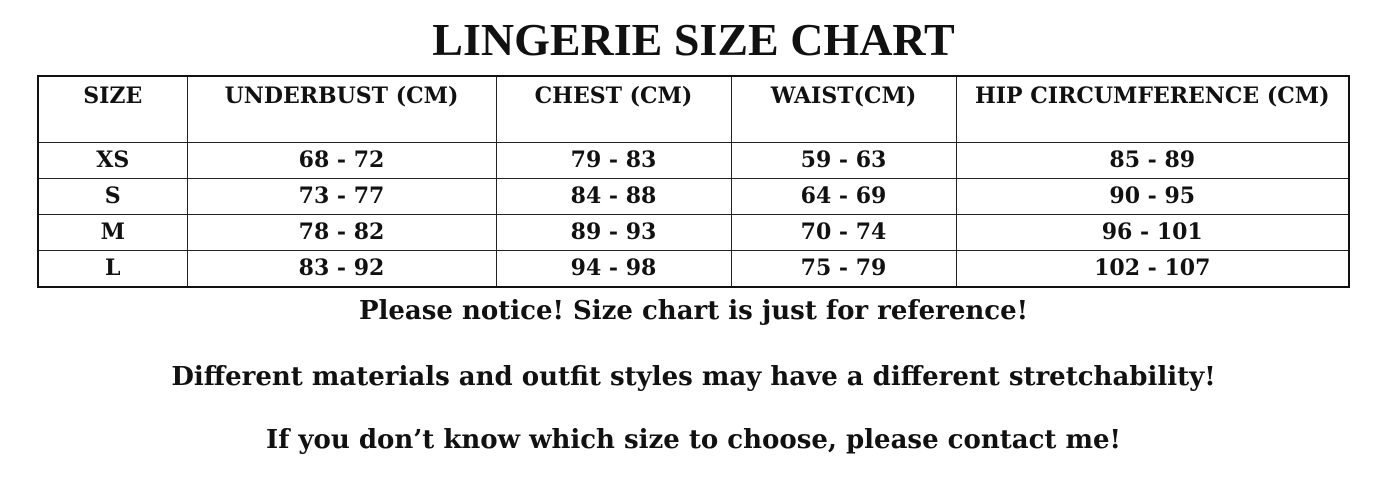 This screenshot has height=478, width=1387. I want to click on cell: 89 - 93, so click(613, 232).